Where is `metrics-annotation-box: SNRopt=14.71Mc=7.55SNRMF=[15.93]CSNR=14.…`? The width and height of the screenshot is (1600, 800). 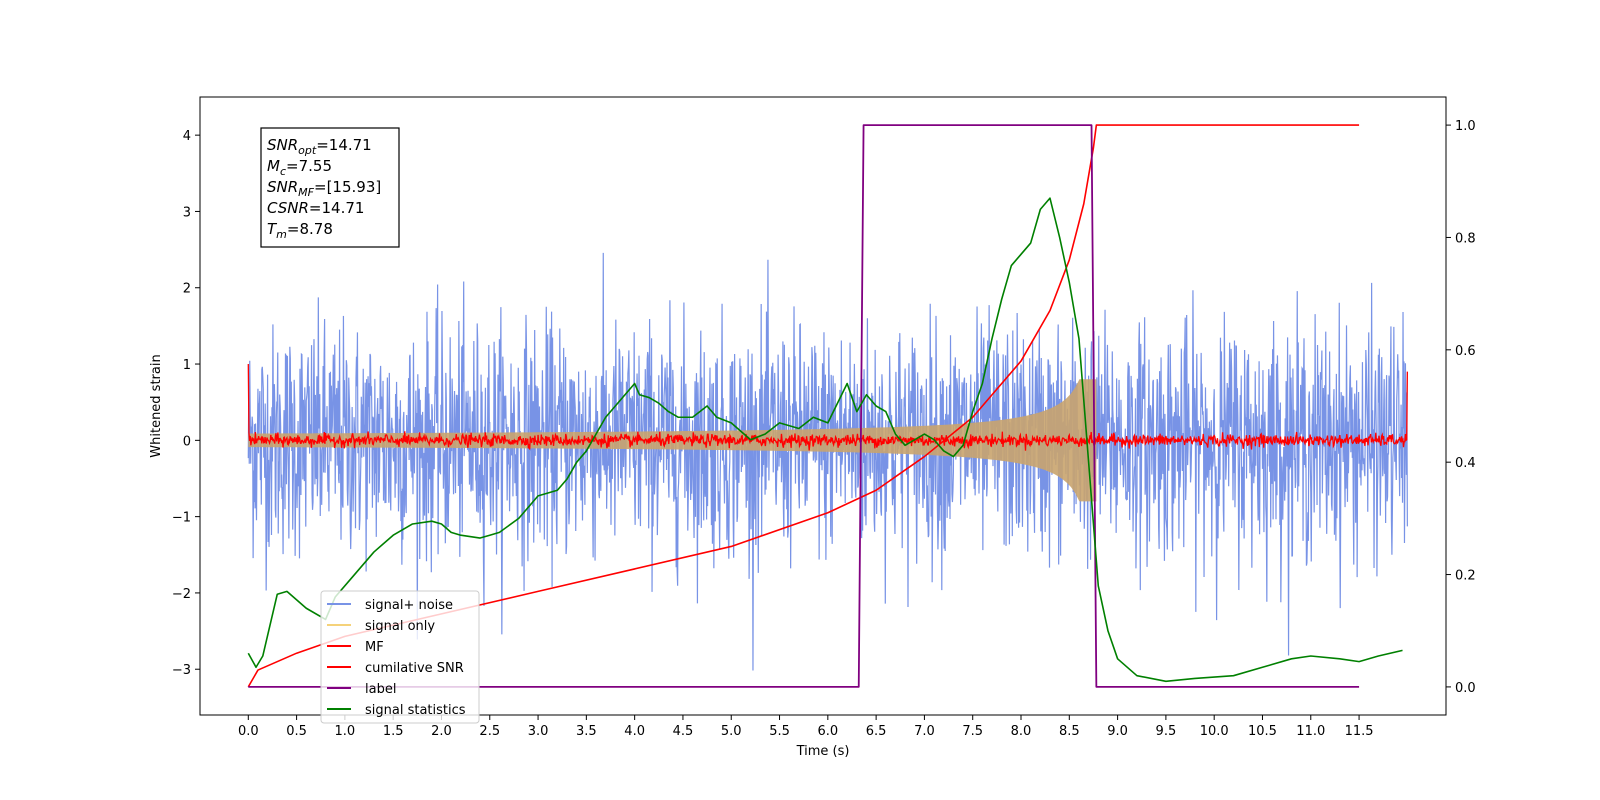
metrics-annotation-box: SNRopt=14.71Mc=7.55SNRMF=[15.93]CSNR=14.… is located at coordinates (330, 187).